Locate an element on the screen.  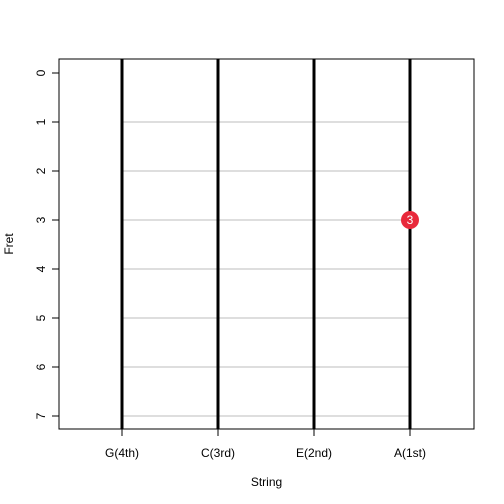
finger-marker is located at coordinates (410, 220).